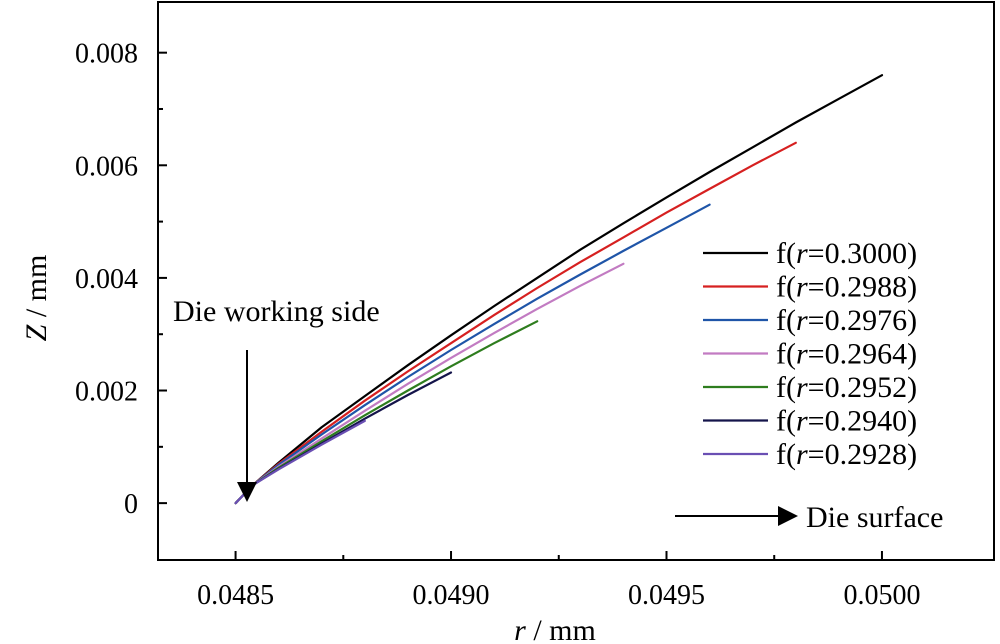  What do you see at coordinates (131, 504) in the screenshot?
I see `y-tick-label: 0` at bounding box center [131, 504].